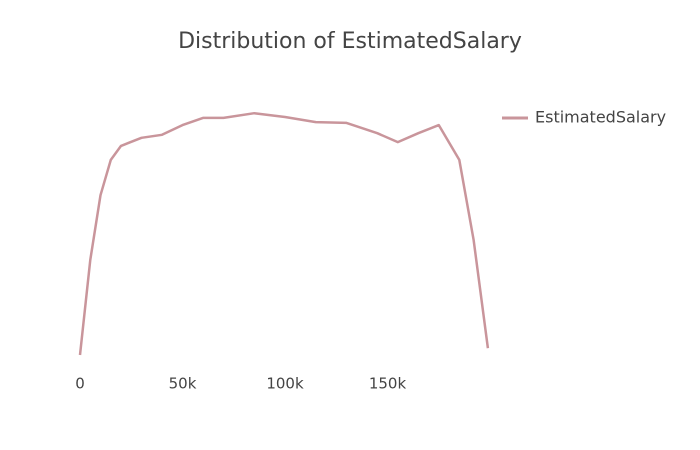 The height and width of the screenshot is (450, 700). I want to click on legend-label: EstimatedSalary, so click(600, 117).